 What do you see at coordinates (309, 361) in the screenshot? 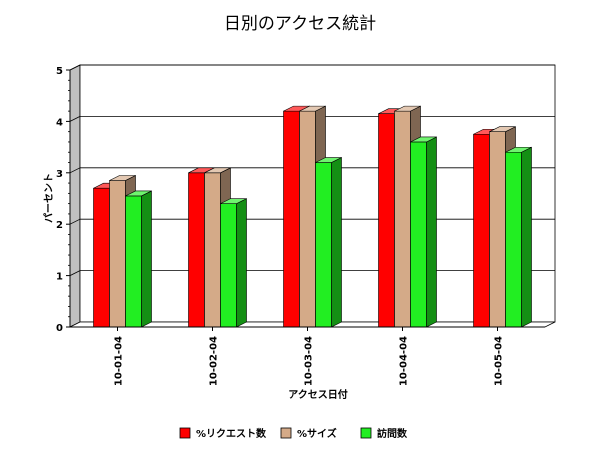
I see `x-tick-label: 10-03-04` at bounding box center [309, 361].